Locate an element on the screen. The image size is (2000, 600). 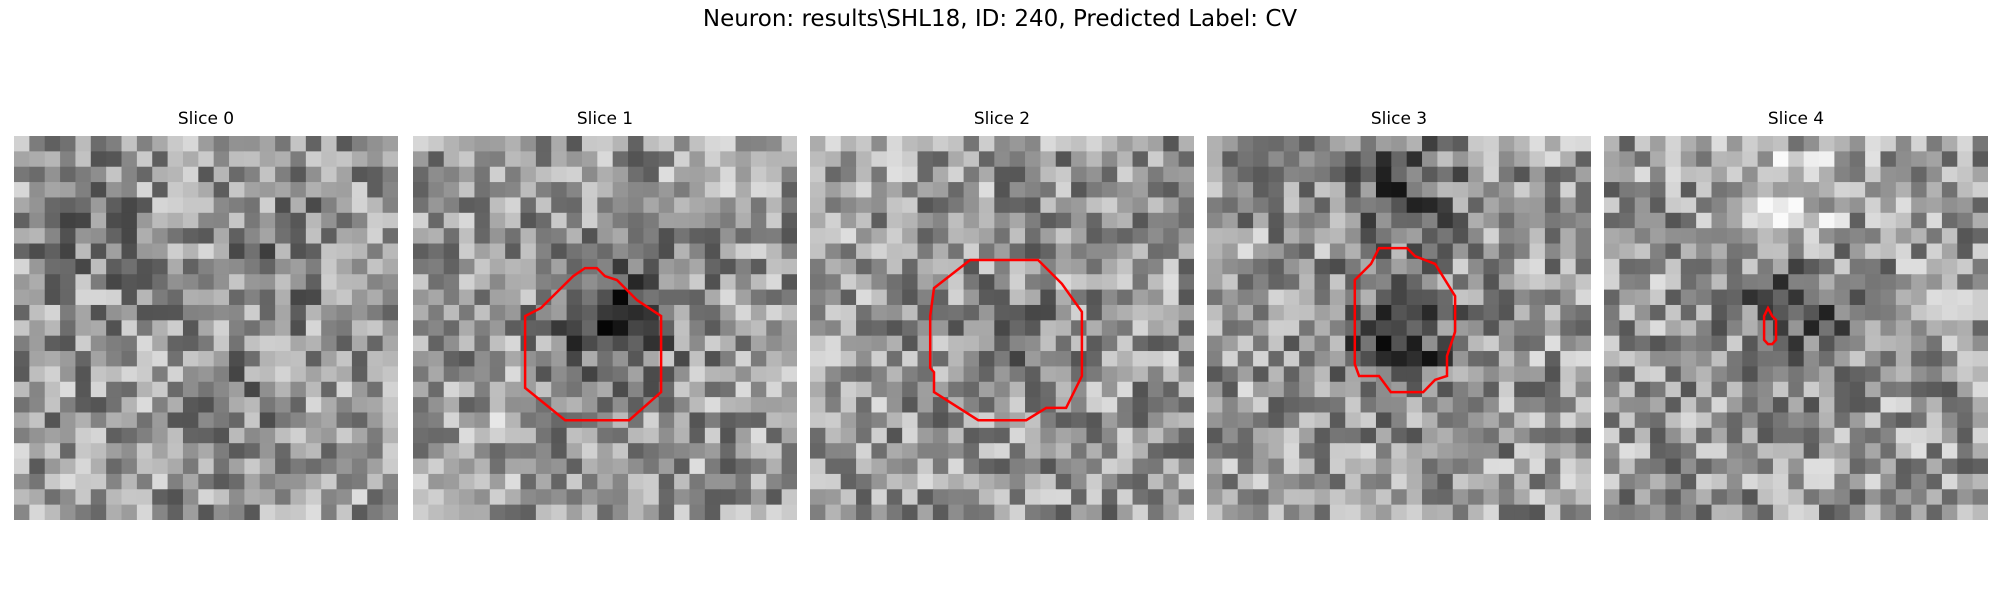
panel-slice-4: Slice 4 is located at coordinates (1796, 314).